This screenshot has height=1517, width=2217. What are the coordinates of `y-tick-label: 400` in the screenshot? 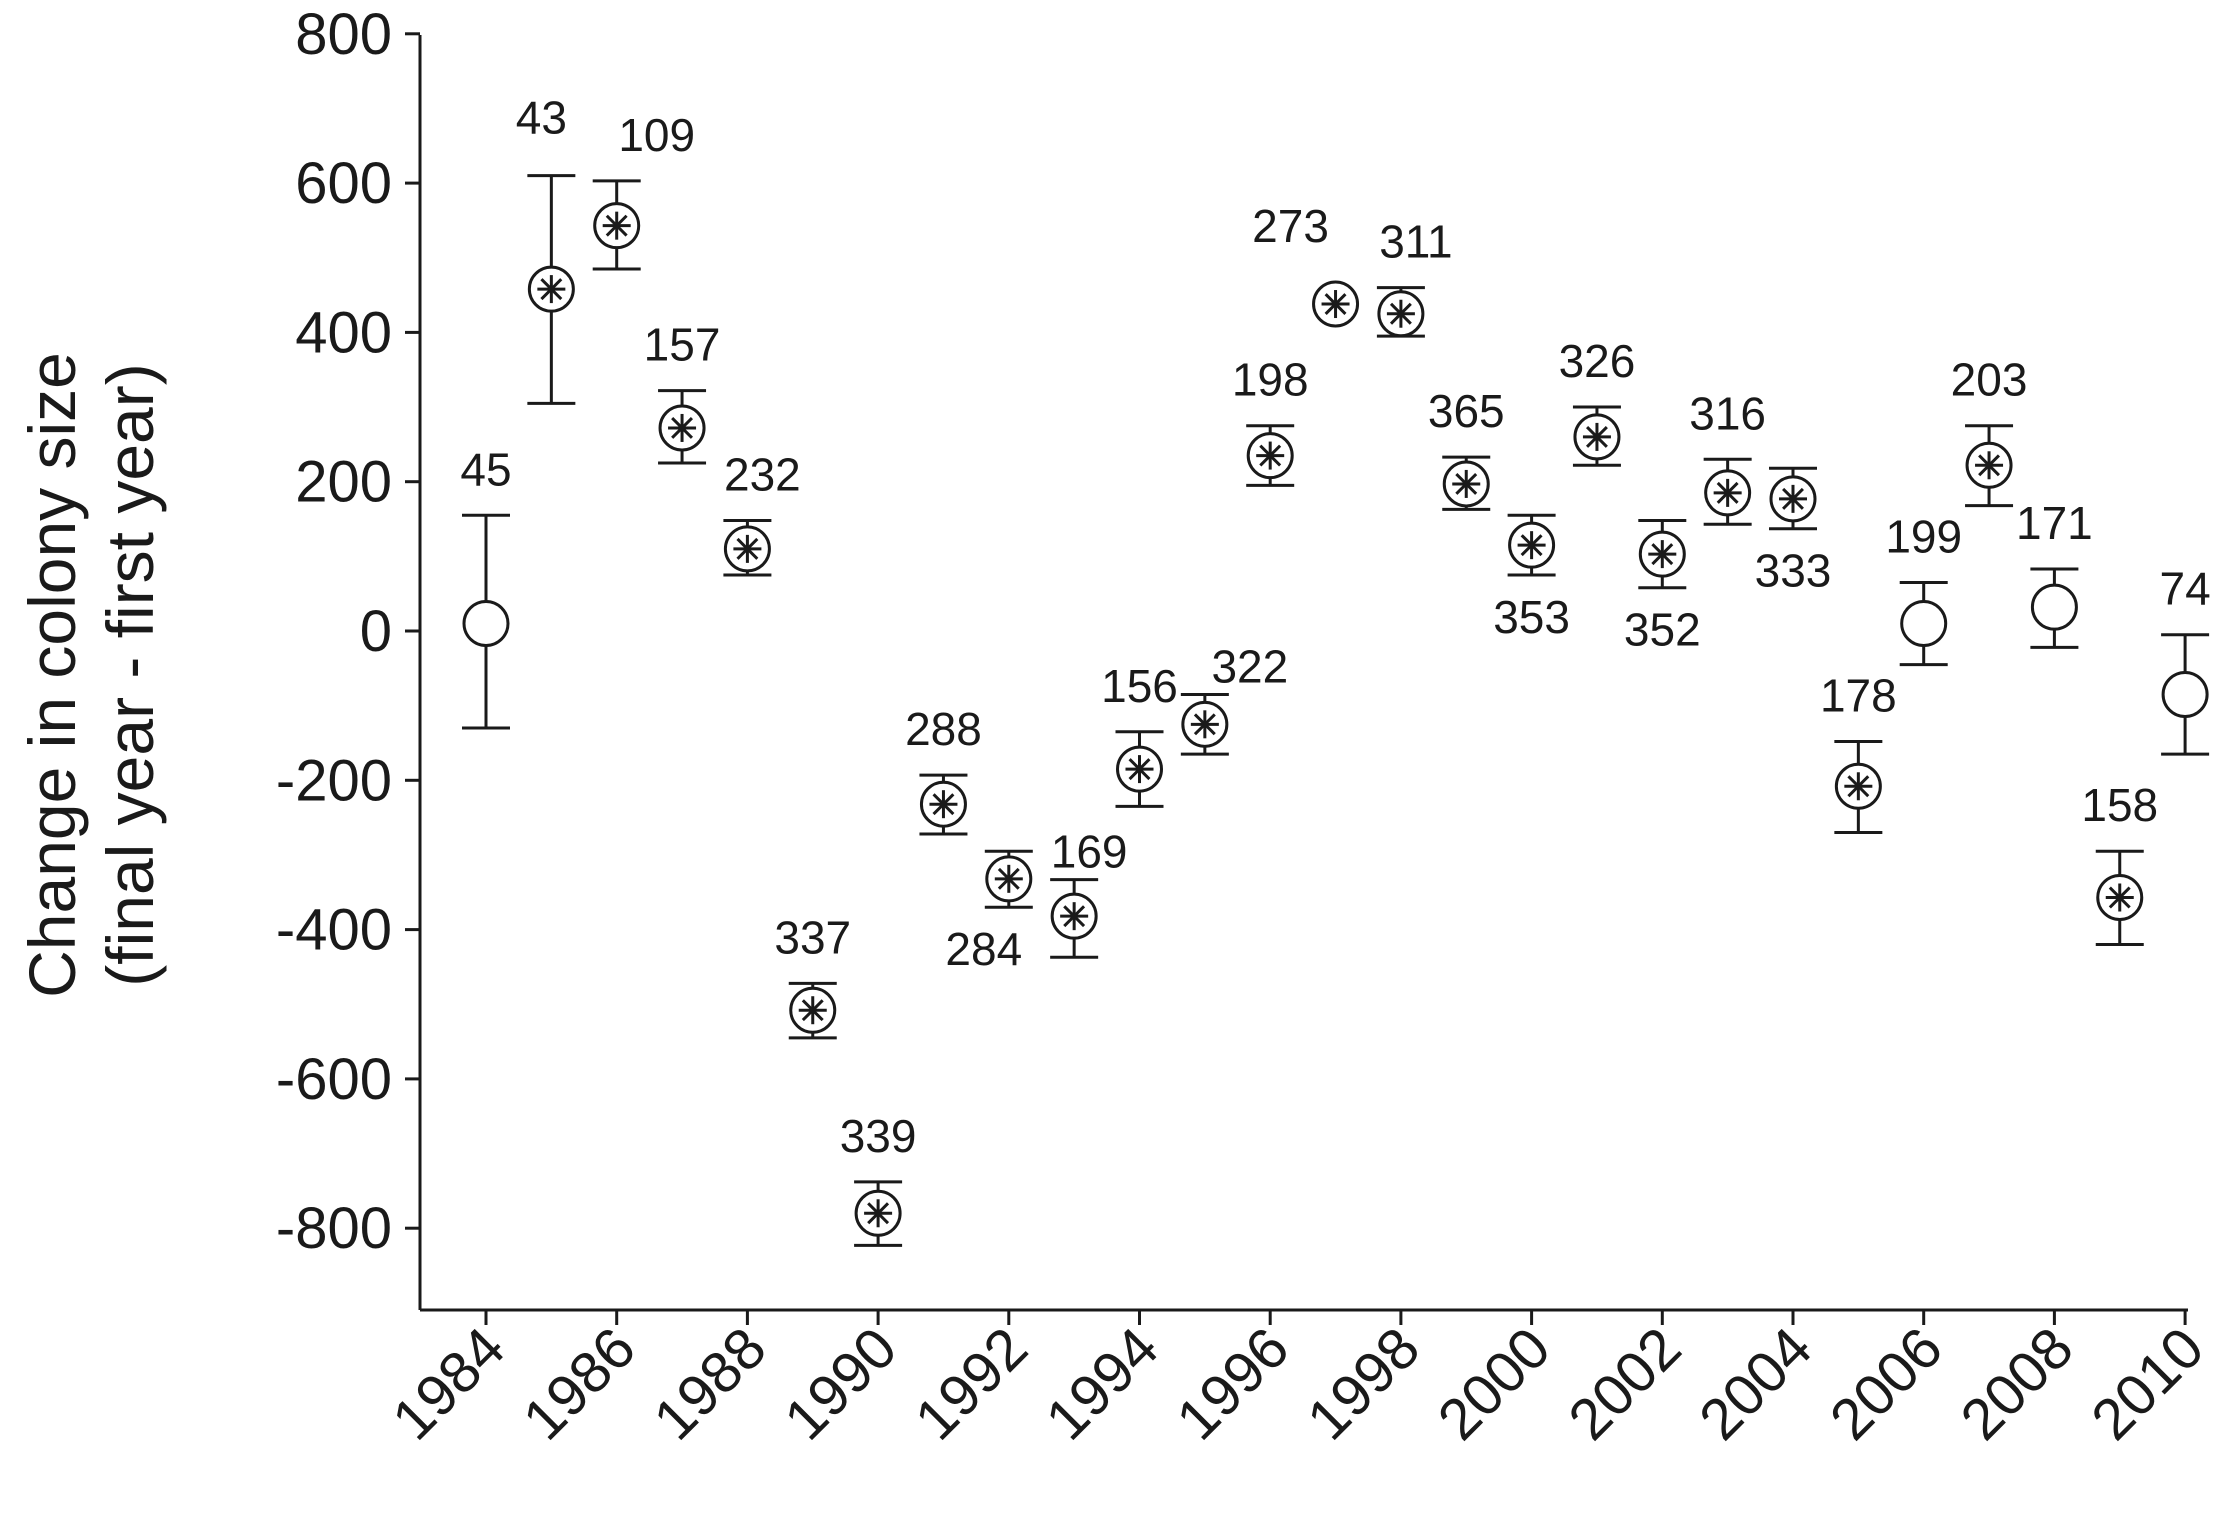 It's located at (343, 332).